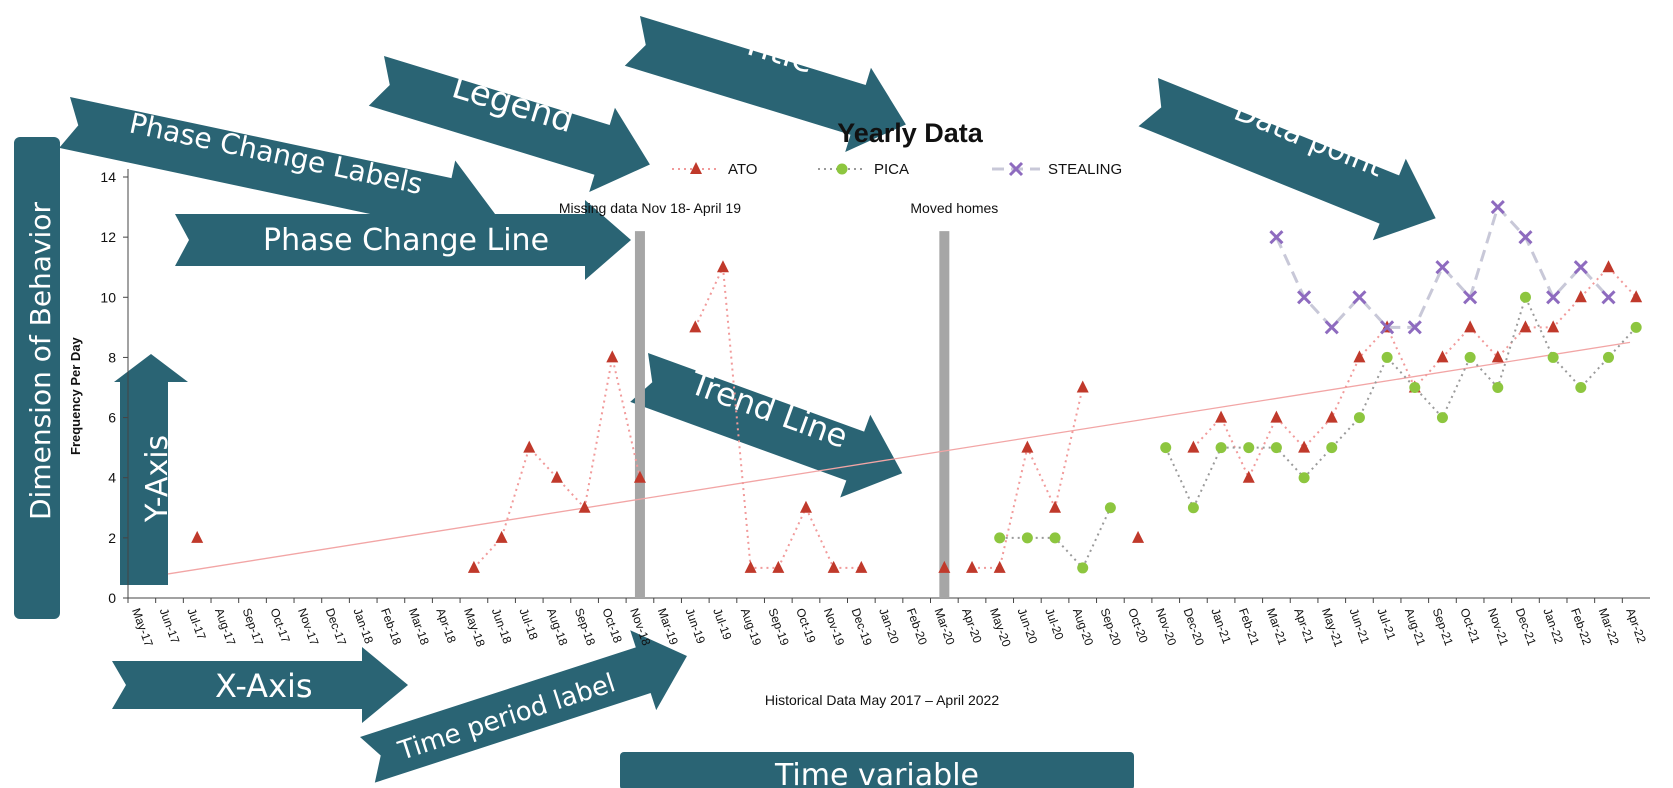 Image resolution: width=1673 pixels, height=788 pixels. Describe the element at coordinates (75, 395) in the screenshot. I see `y-axis-label: Frequency Per Day` at that location.